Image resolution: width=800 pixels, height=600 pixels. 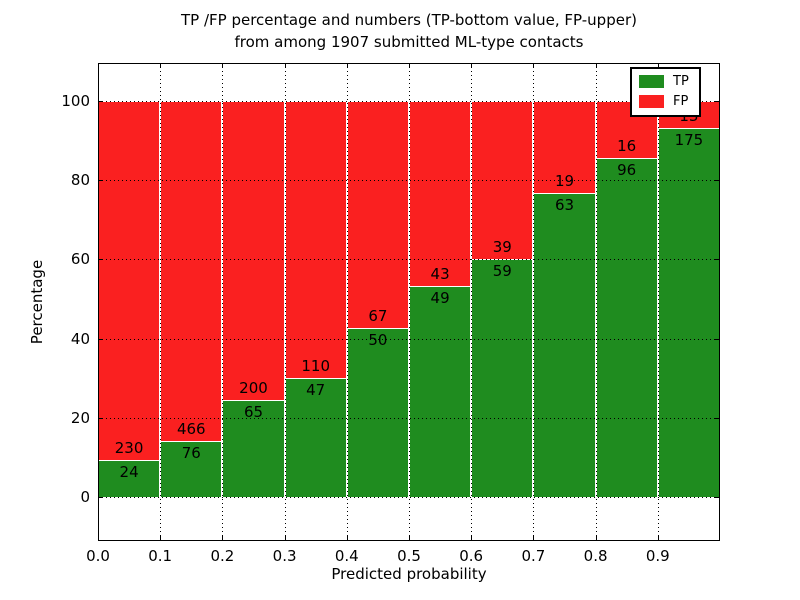 I want to click on x-tick-label: 0.1, so click(x=160, y=556).